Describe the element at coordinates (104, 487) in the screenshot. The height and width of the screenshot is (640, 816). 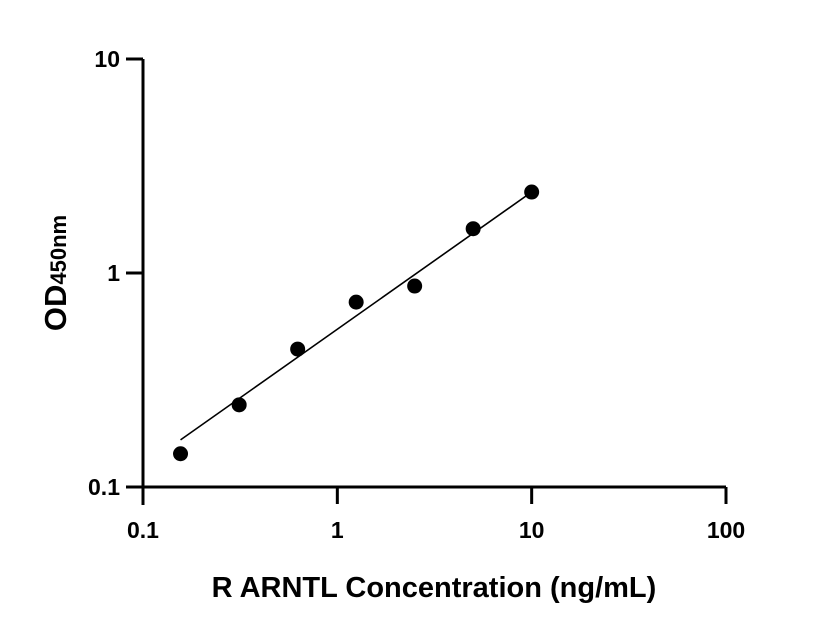
I see `y-tick-label: 0.1` at that location.